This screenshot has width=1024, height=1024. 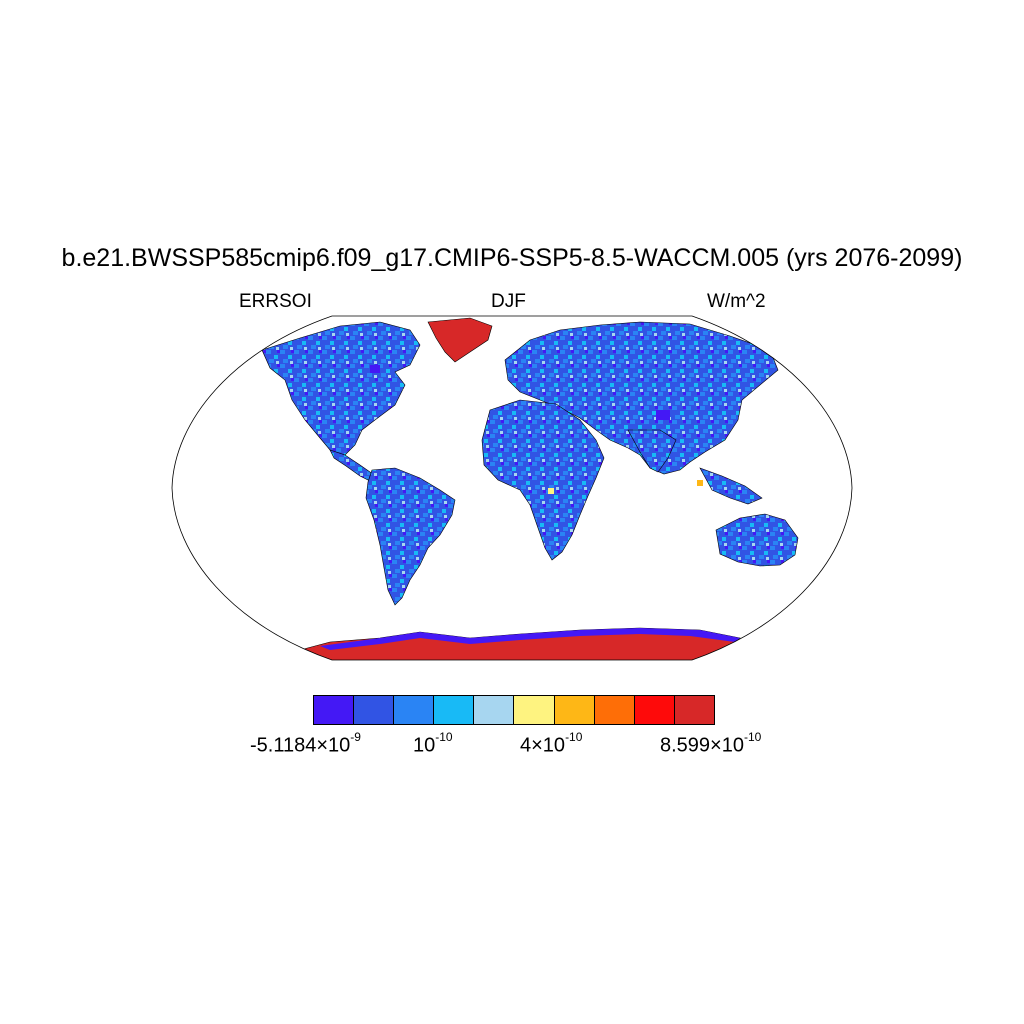 I want to click on land-southeast-asia, so click(x=731, y=486).